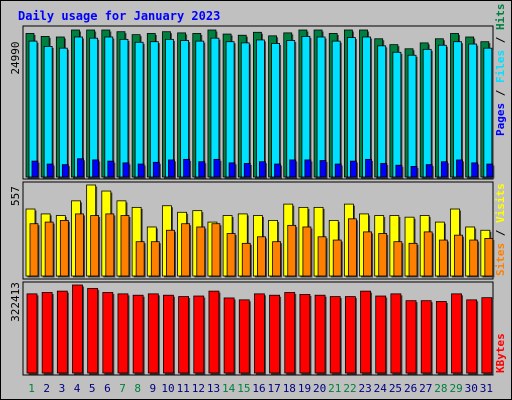  I want to click on x-tick-label: 3, so click(62, 388).